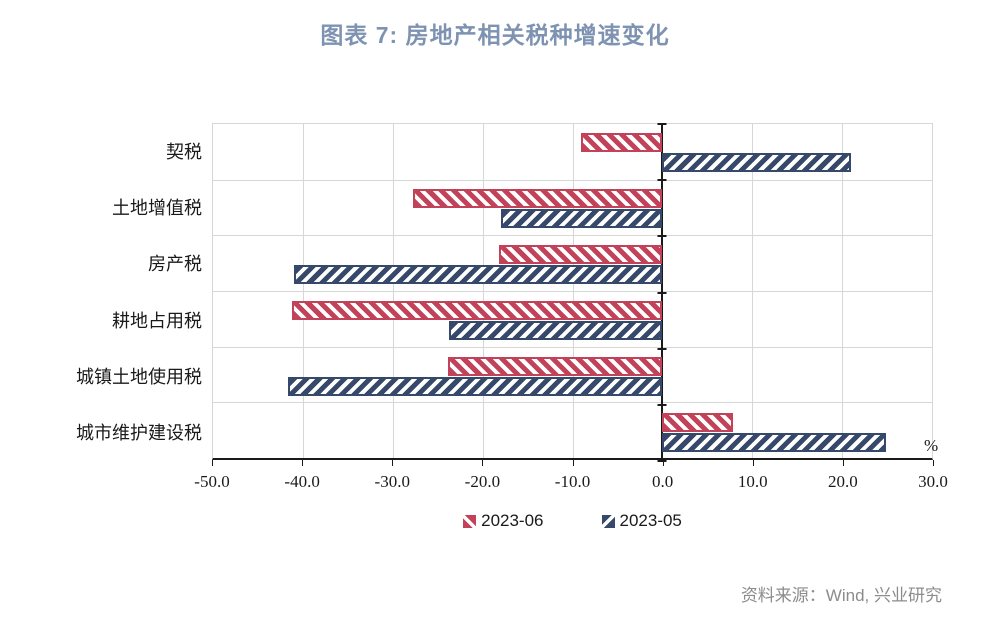 The image size is (990, 618). What do you see at coordinates (774, 443) in the screenshot?
I see `bar-2023-05-城市维护建设税` at bounding box center [774, 443].